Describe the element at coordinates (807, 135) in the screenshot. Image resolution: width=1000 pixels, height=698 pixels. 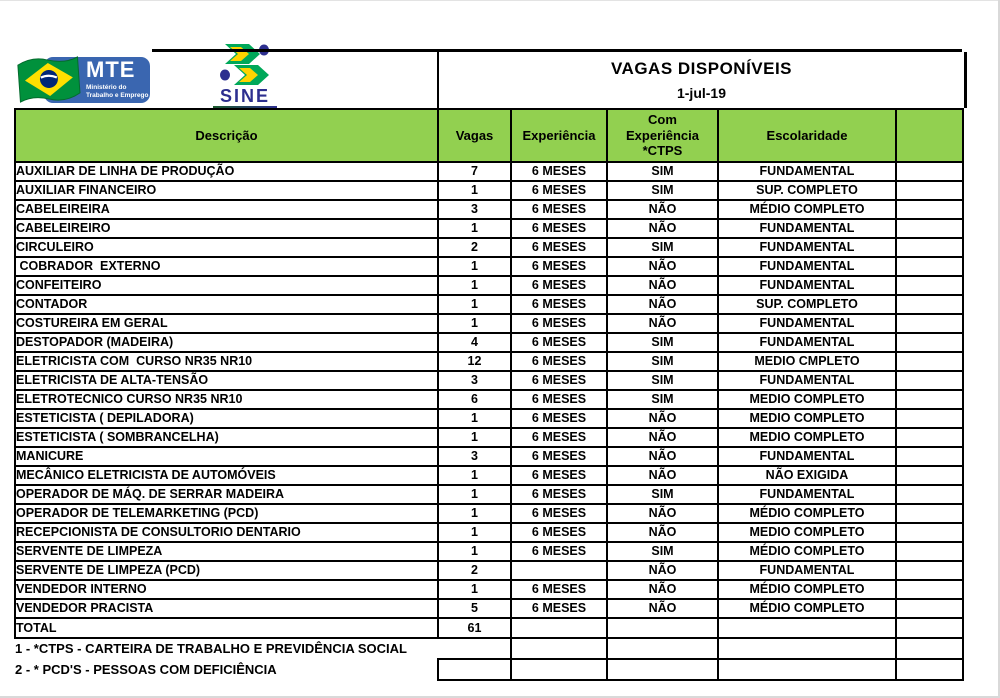
I see `col-header-escolaridade: Escolaridade` at that location.